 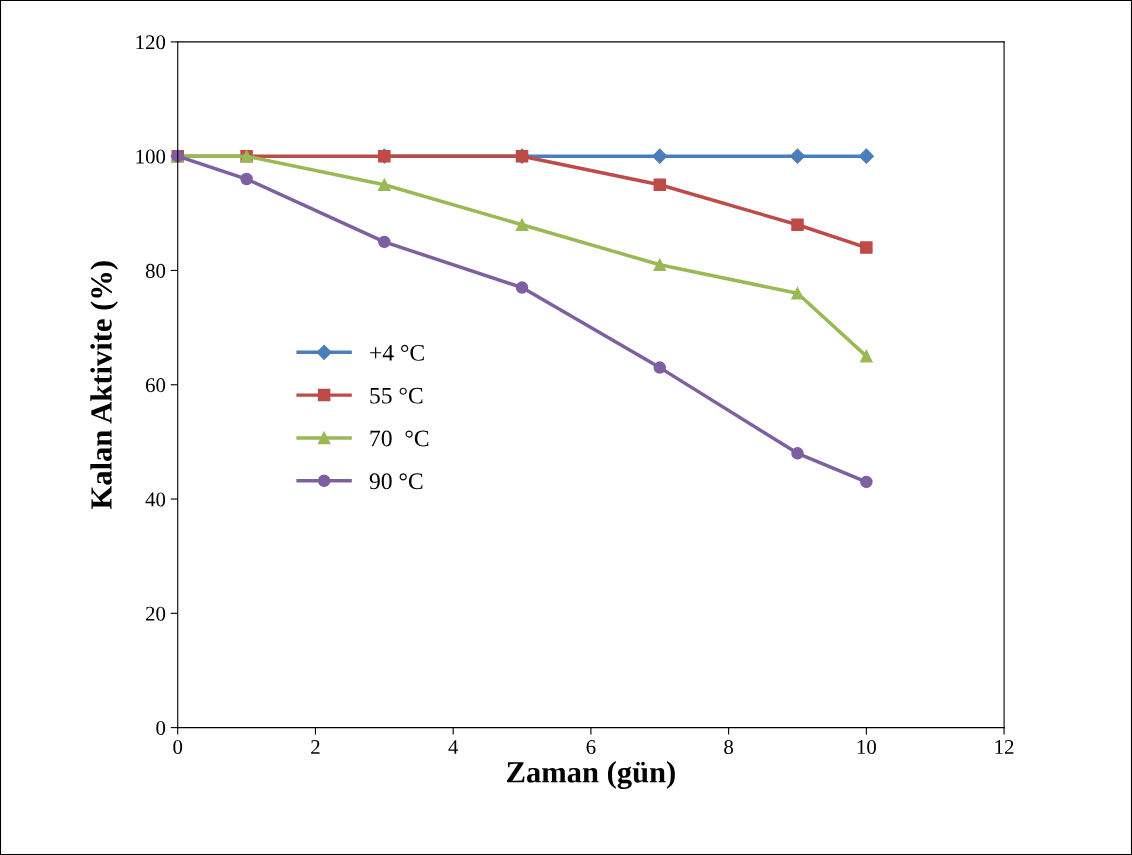 What do you see at coordinates (155, 385) in the screenshot?
I see `y-tick-label: 60` at bounding box center [155, 385].